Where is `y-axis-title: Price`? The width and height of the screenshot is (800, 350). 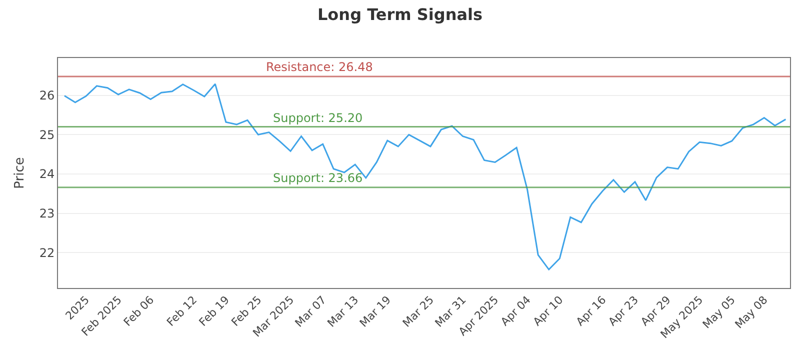
y-axis-title: Price is located at coordinates (20, 173).